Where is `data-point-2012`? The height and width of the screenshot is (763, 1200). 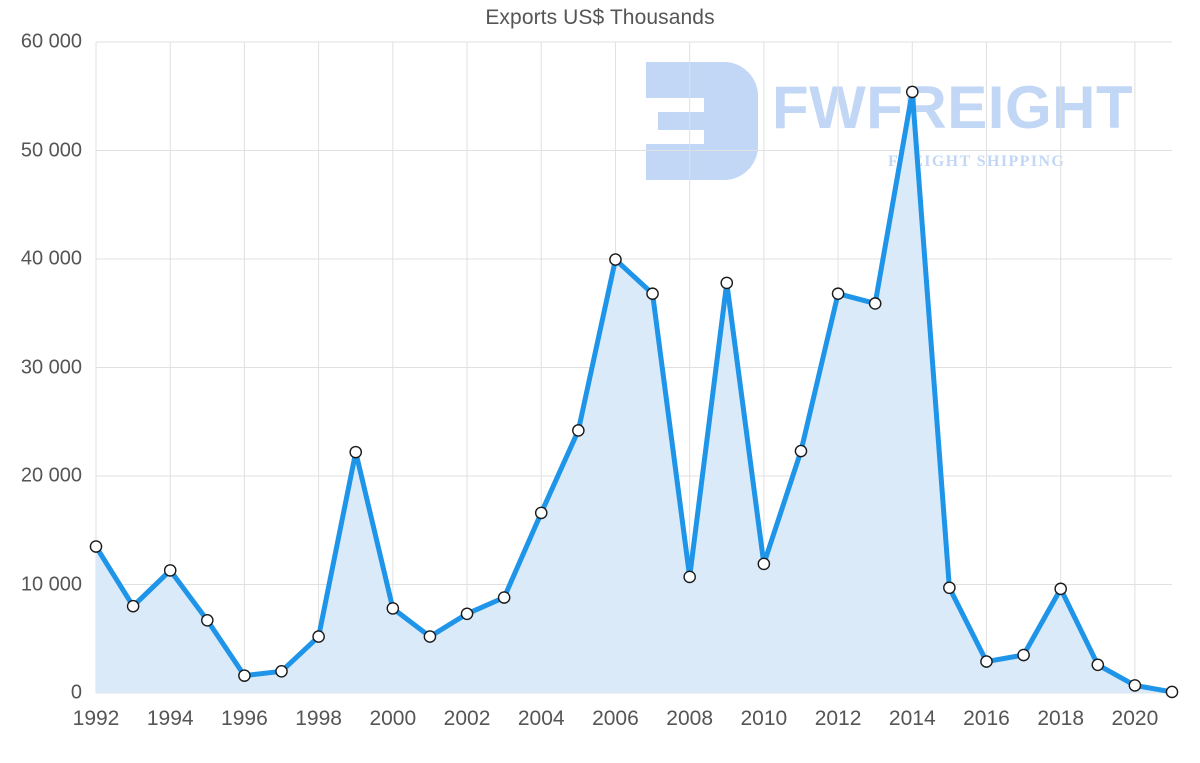 data-point-2012 is located at coordinates (838, 294).